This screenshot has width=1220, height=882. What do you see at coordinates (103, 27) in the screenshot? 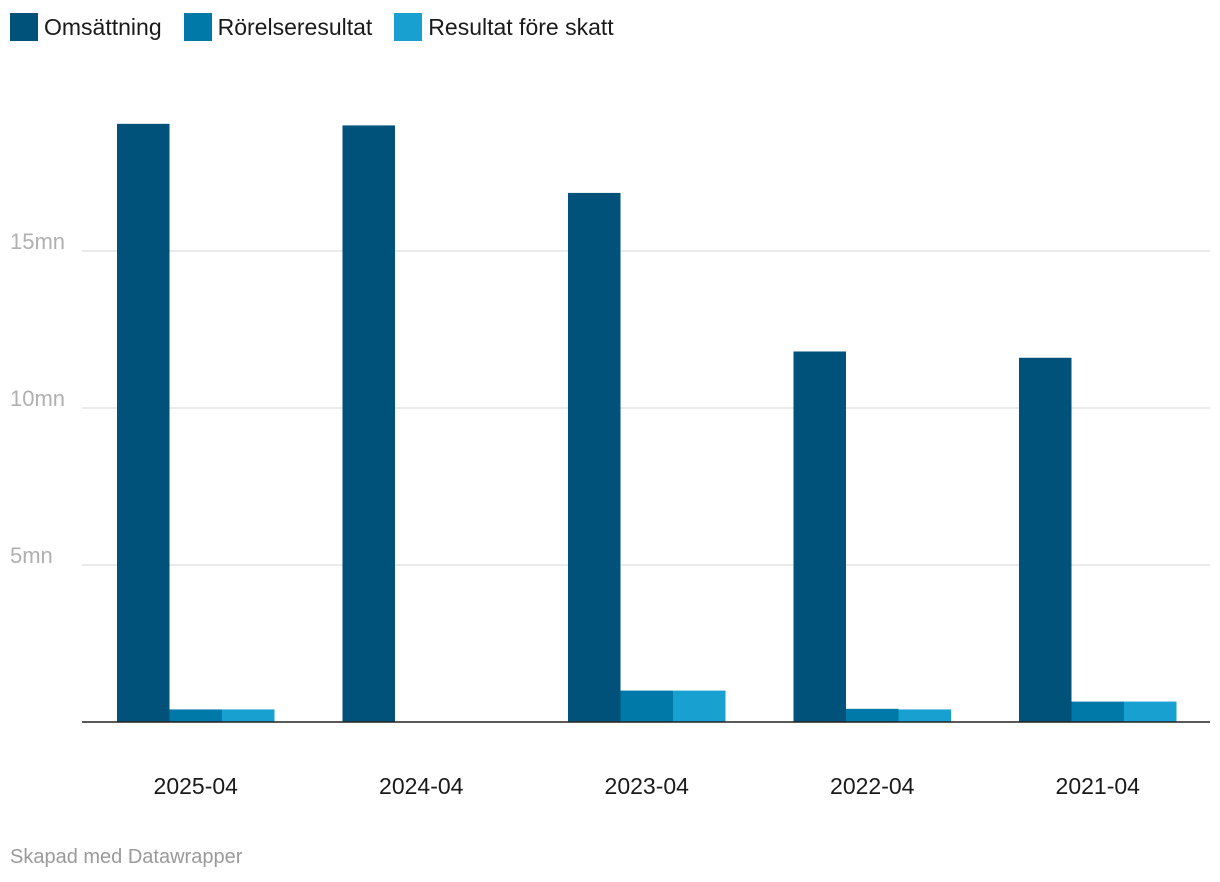
I see `legend-label-omsattning: Omsättning` at bounding box center [103, 27].